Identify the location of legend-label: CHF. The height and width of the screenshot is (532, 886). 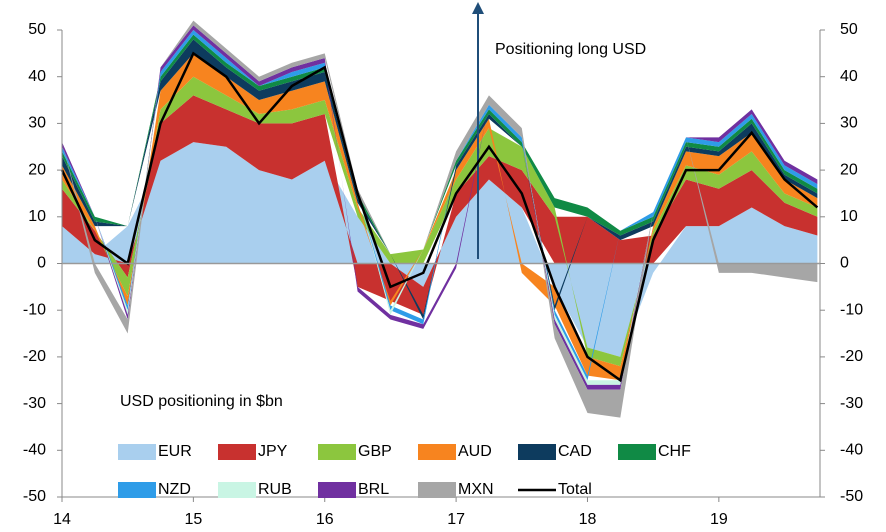
(674, 451).